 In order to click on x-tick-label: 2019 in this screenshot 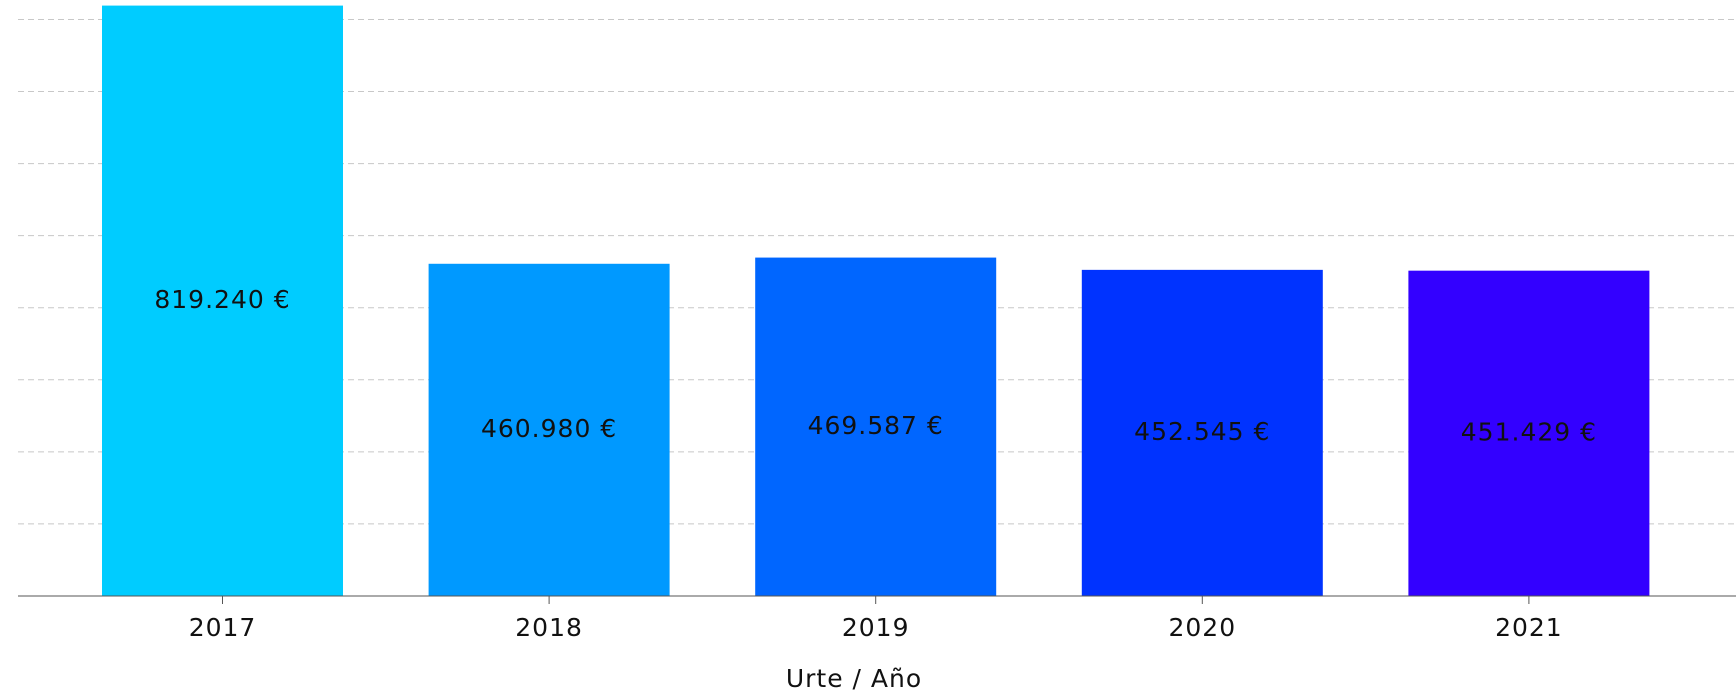, I will do `click(876, 627)`.